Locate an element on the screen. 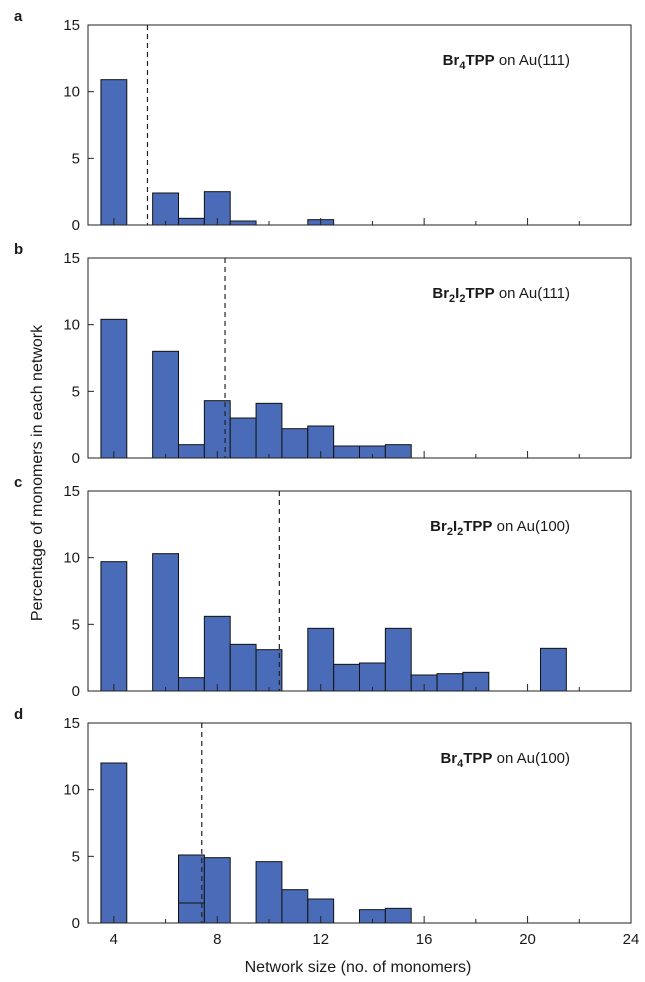  panel-annotation: Br2I2TPP on Au(111) is located at coordinates (501, 295).